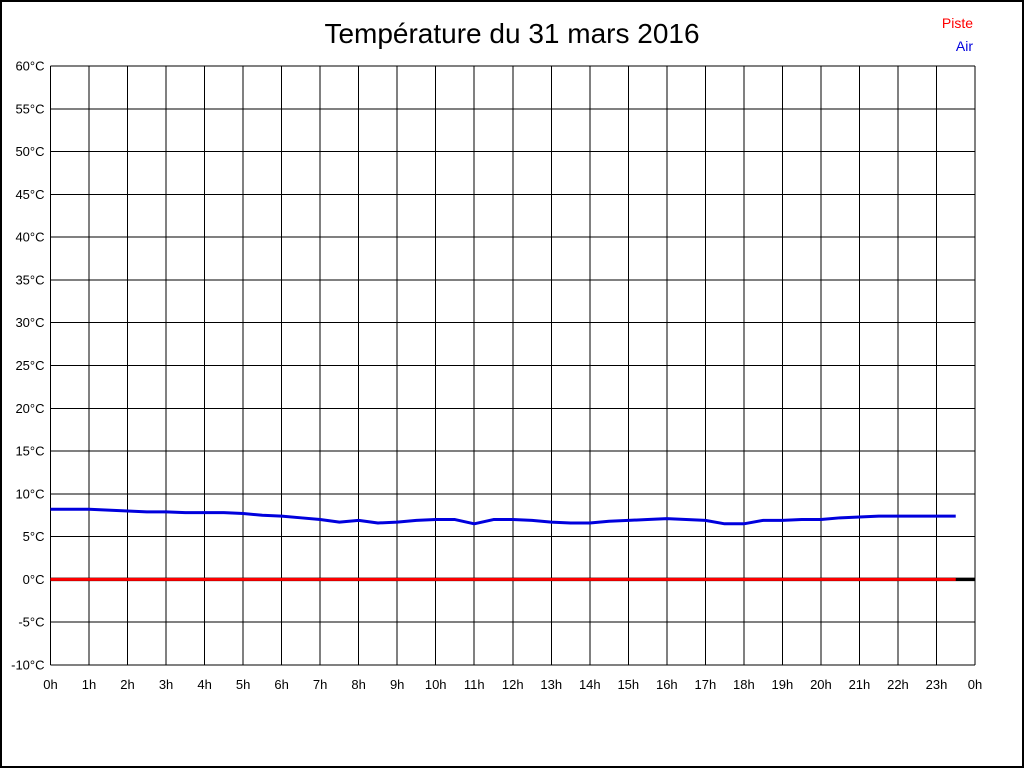  Describe the element at coordinates (397, 684) in the screenshot. I see `x-tick-label: 9h` at that location.